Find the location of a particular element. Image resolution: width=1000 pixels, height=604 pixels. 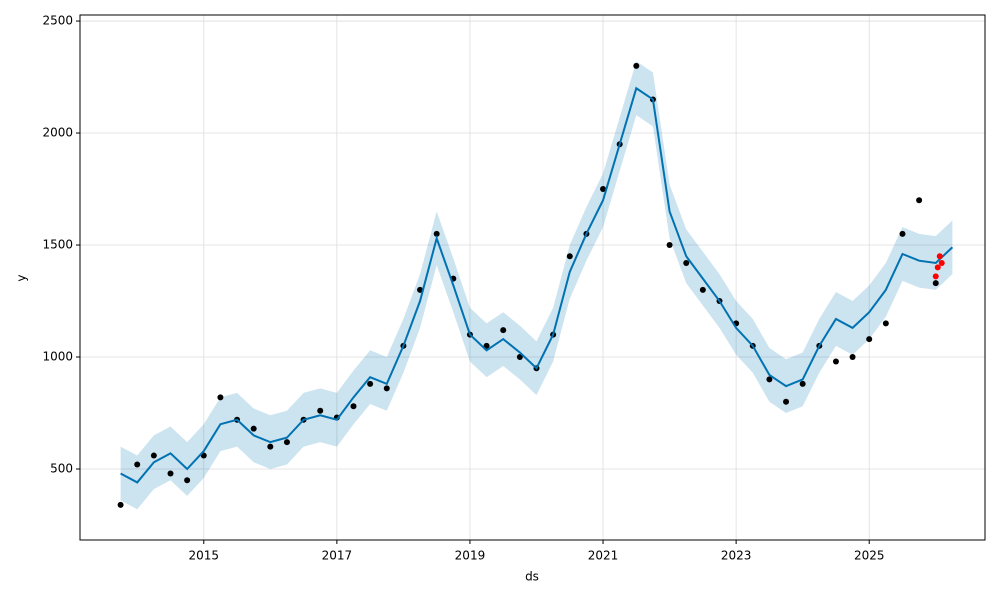

x-tick-label: 2019 is located at coordinates (470, 556).